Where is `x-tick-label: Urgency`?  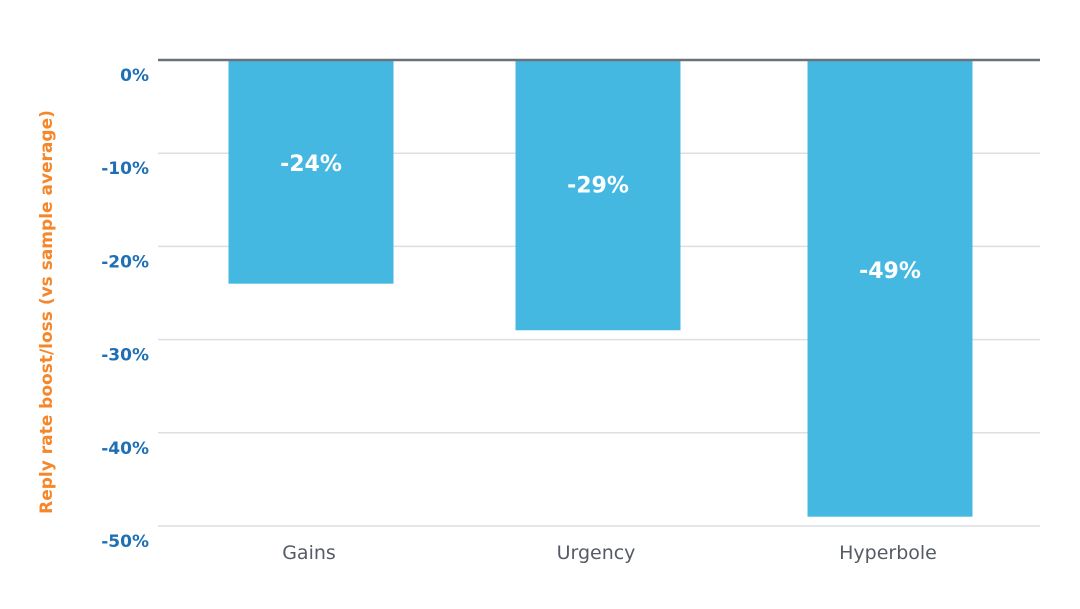
x-tick-label: Urgency is located at coordinates (596, 553).